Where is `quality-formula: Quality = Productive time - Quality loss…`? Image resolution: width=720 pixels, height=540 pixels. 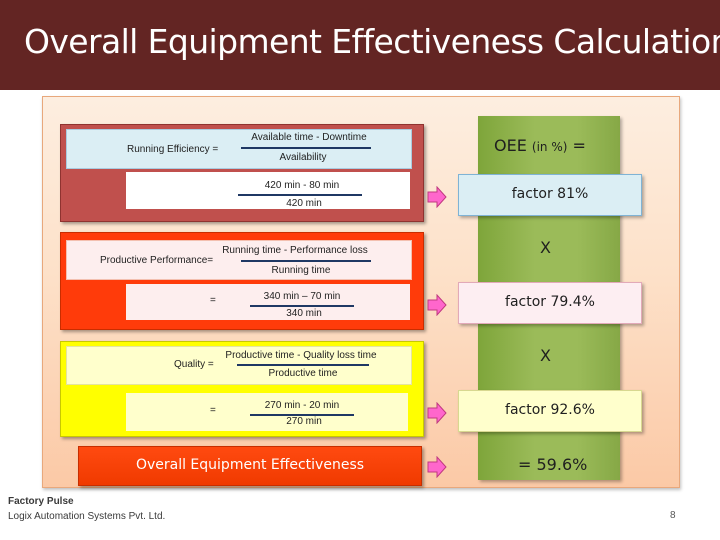
quality-formula: Quality = Productive time - Quality loss… is located at coordinates (239, 365).